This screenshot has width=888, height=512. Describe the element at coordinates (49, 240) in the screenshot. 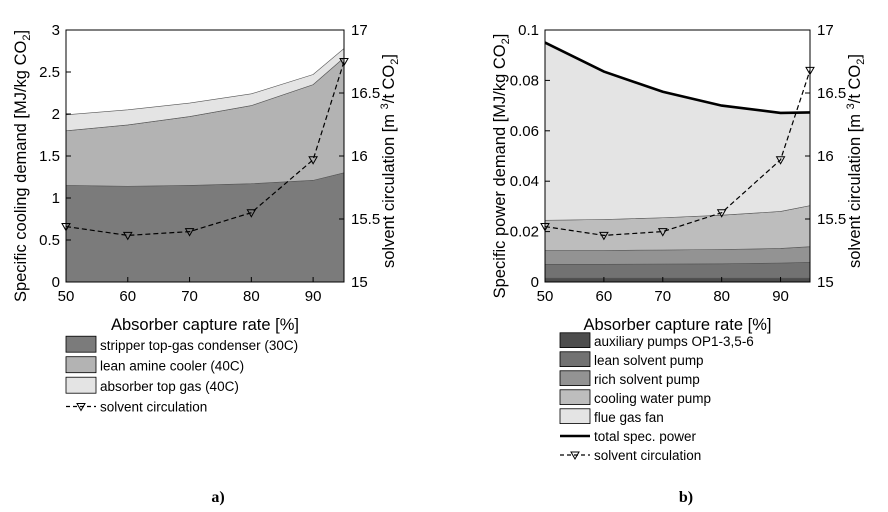

I see `y-tick-label: 0.5` at that location.